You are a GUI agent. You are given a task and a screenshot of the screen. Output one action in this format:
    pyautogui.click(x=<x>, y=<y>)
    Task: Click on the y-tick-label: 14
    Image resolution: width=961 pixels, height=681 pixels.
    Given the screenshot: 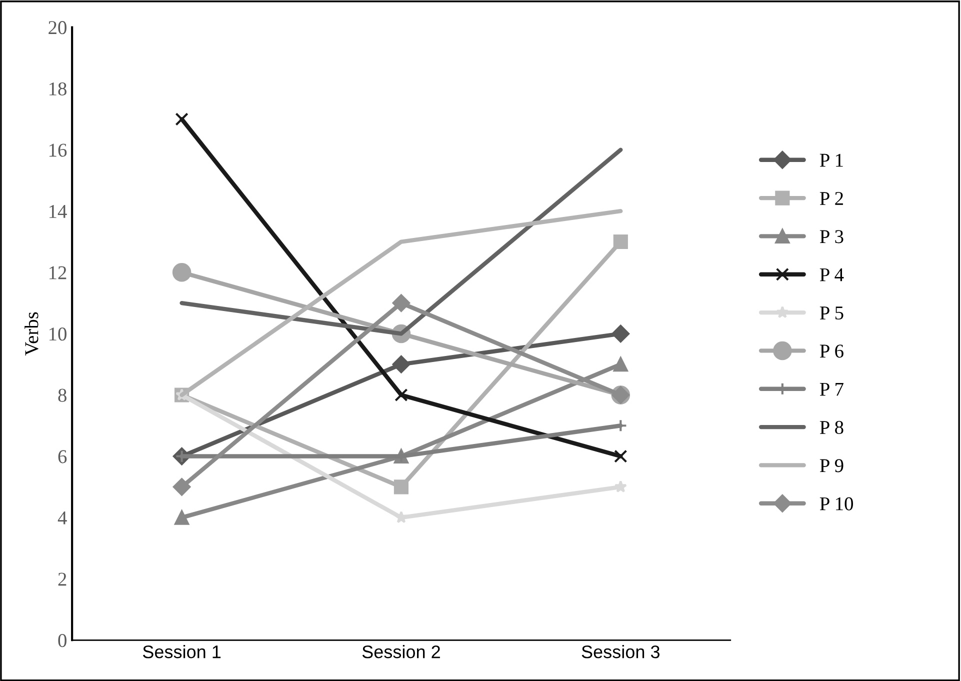 What is the action you would take?
    pyautogui.click(x=58, y=211)
    